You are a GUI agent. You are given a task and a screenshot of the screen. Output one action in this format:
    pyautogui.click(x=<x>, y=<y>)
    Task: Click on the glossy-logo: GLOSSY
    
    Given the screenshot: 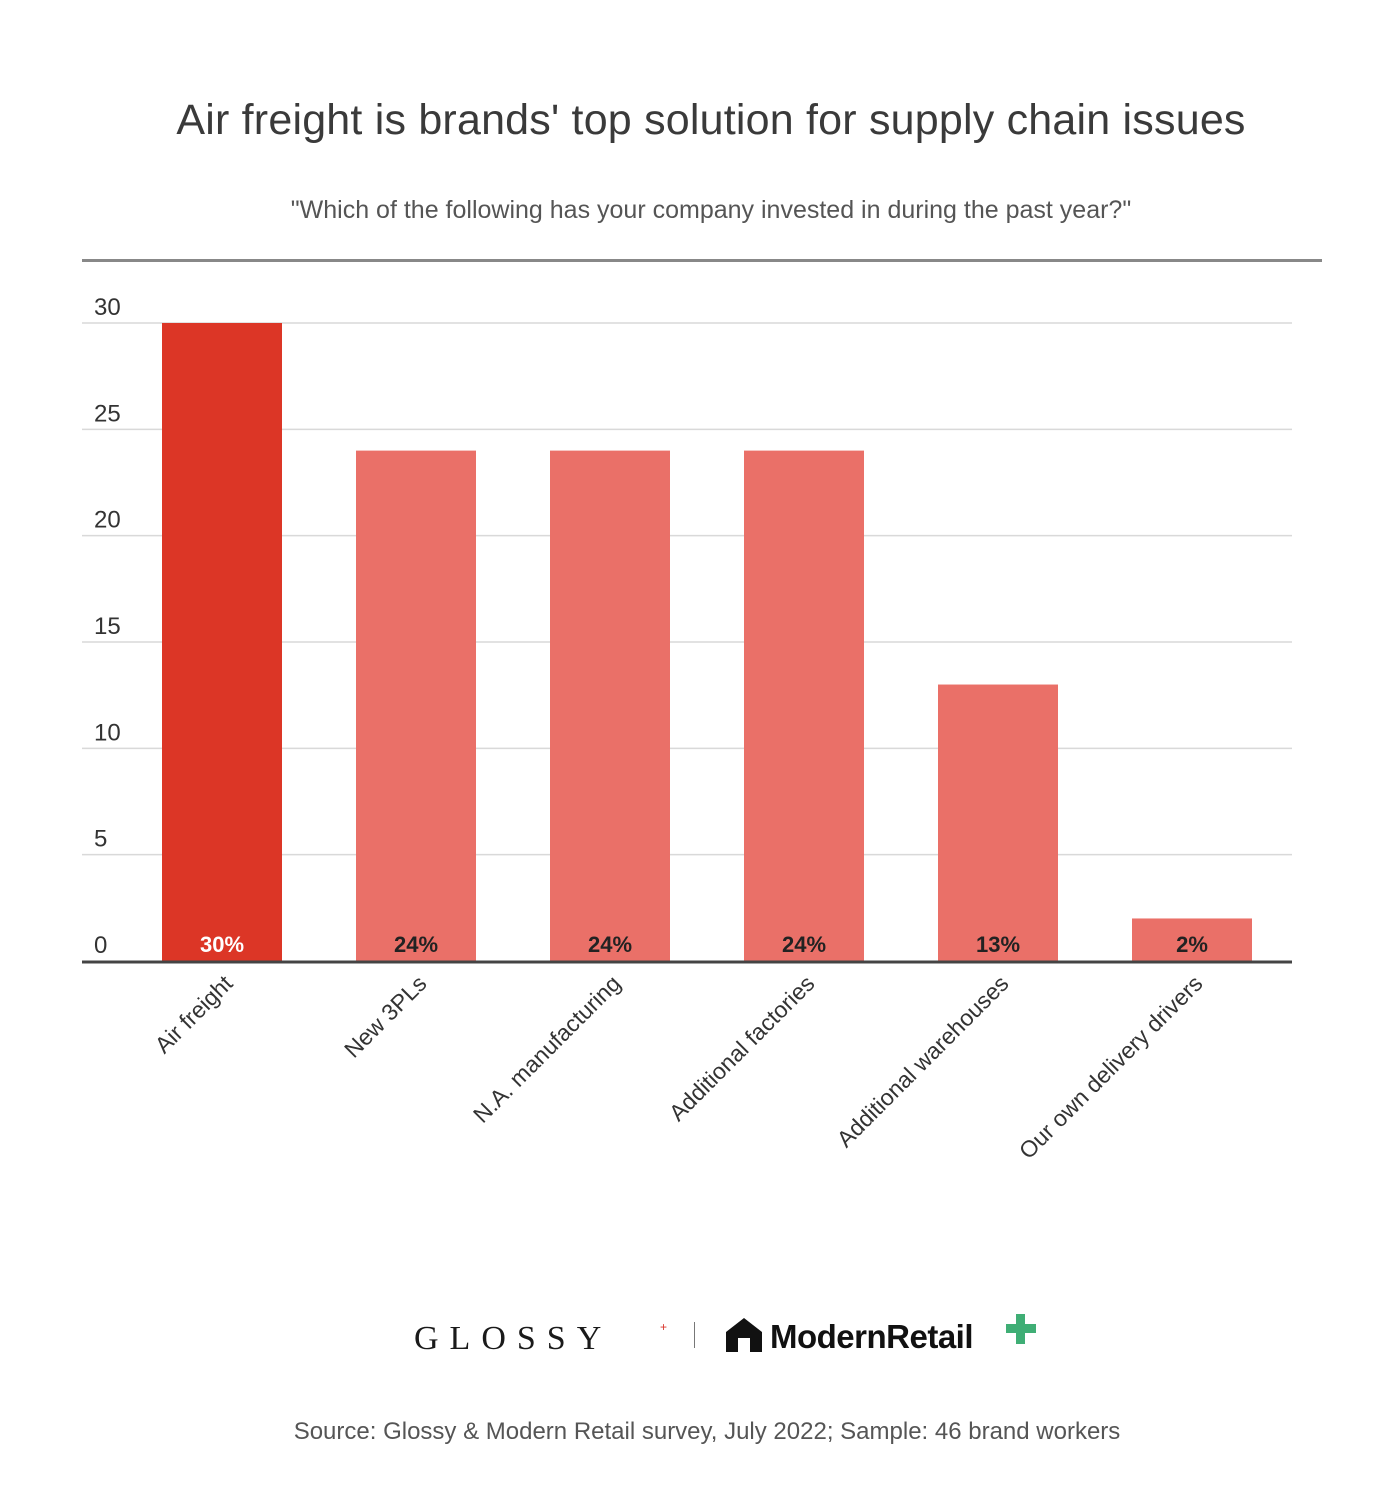 What is the action you would take?
    pyautogui.click(x=513, y=1338)
    